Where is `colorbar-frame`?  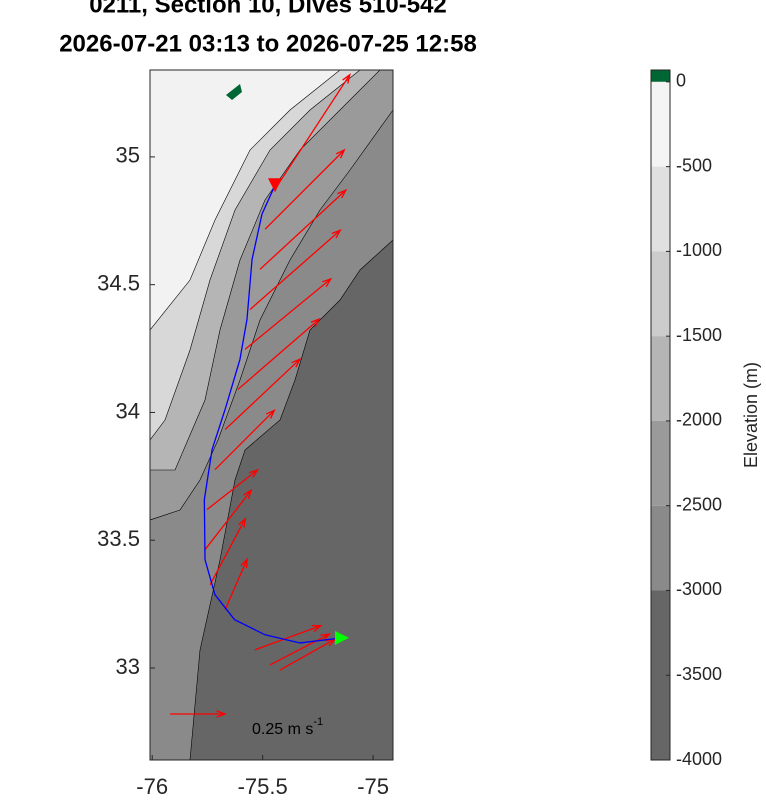 colorbar-frame is located at coordinates (660, 415).